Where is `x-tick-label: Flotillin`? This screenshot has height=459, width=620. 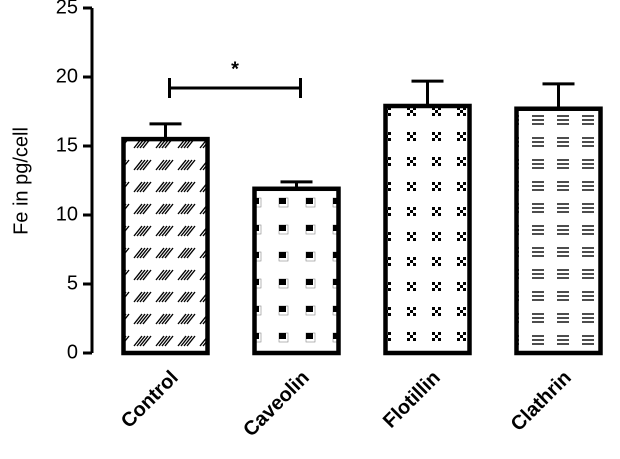
x-tick-label: Flotillin is located at coordinates (412, 400).